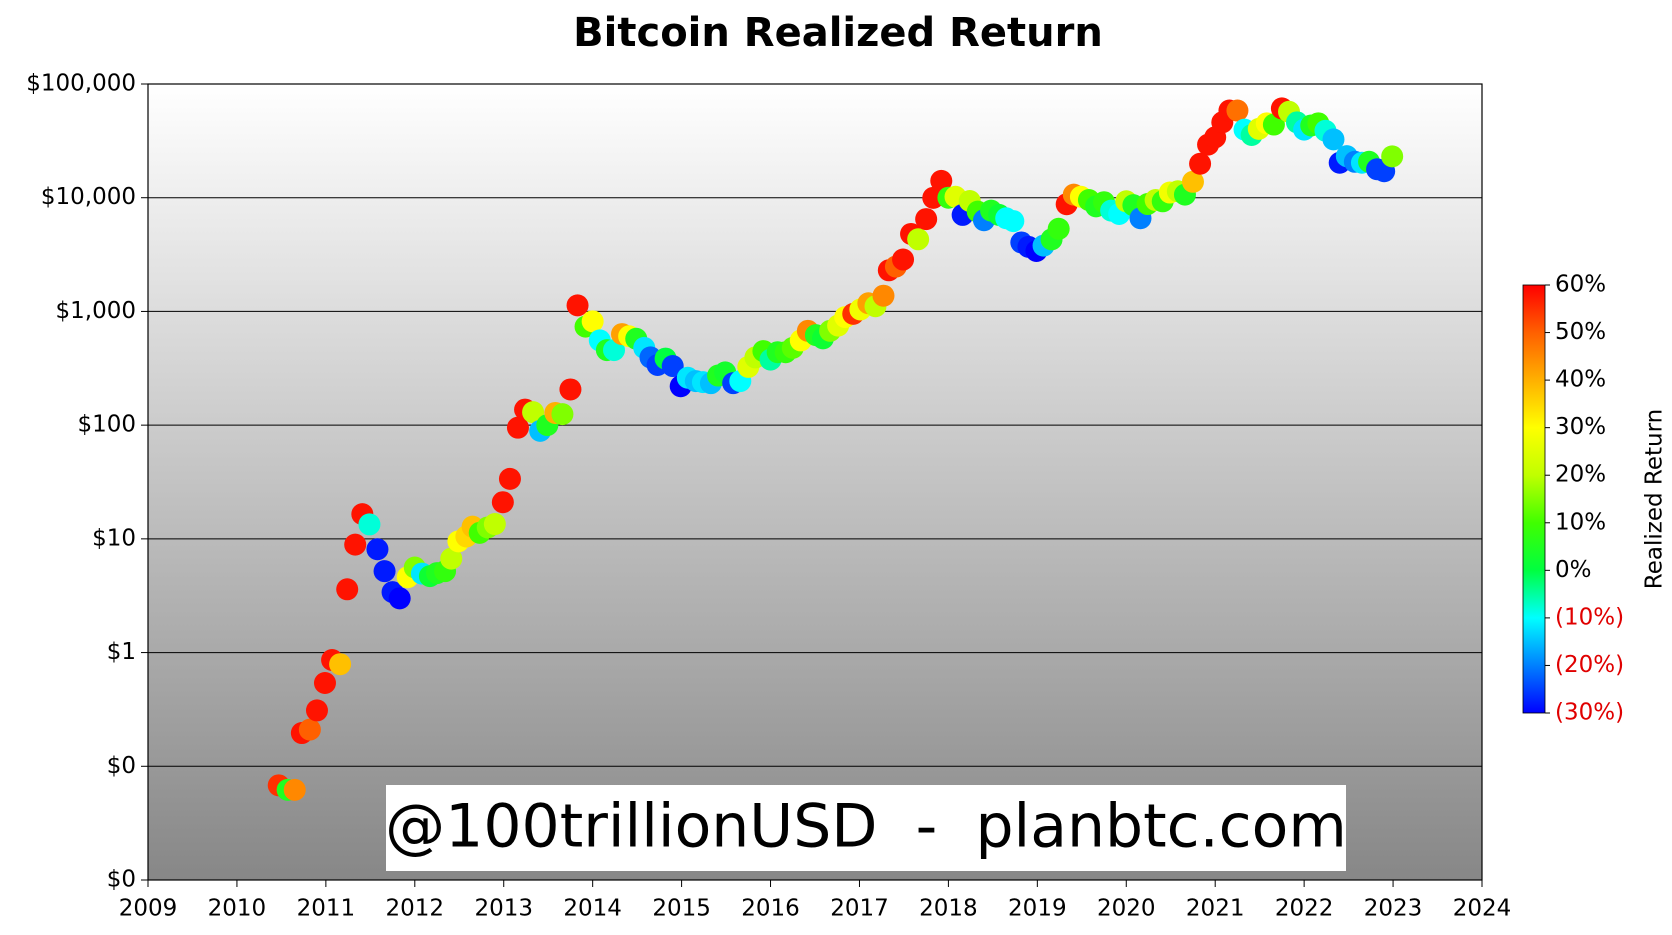  What do you see at coordinates (1655, 499) in the screenshot?
I see `colorbar-label: Realized Return` at bounding box center [1655, 499].